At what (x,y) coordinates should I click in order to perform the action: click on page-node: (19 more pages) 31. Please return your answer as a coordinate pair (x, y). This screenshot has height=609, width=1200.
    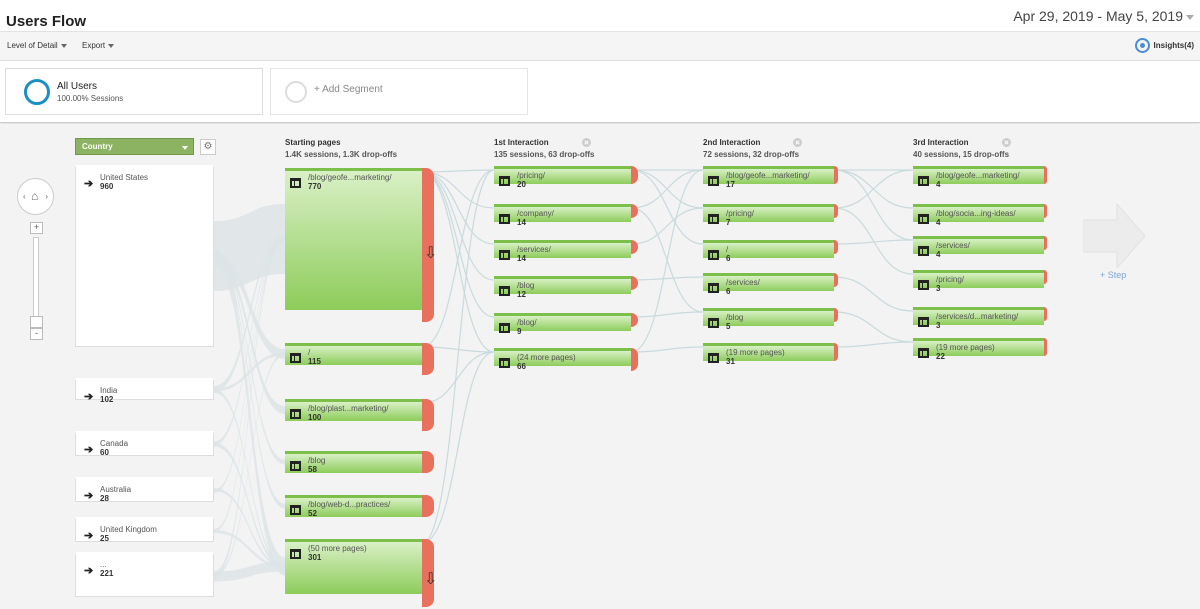
    Looking at the image, I should click on (770, 354).